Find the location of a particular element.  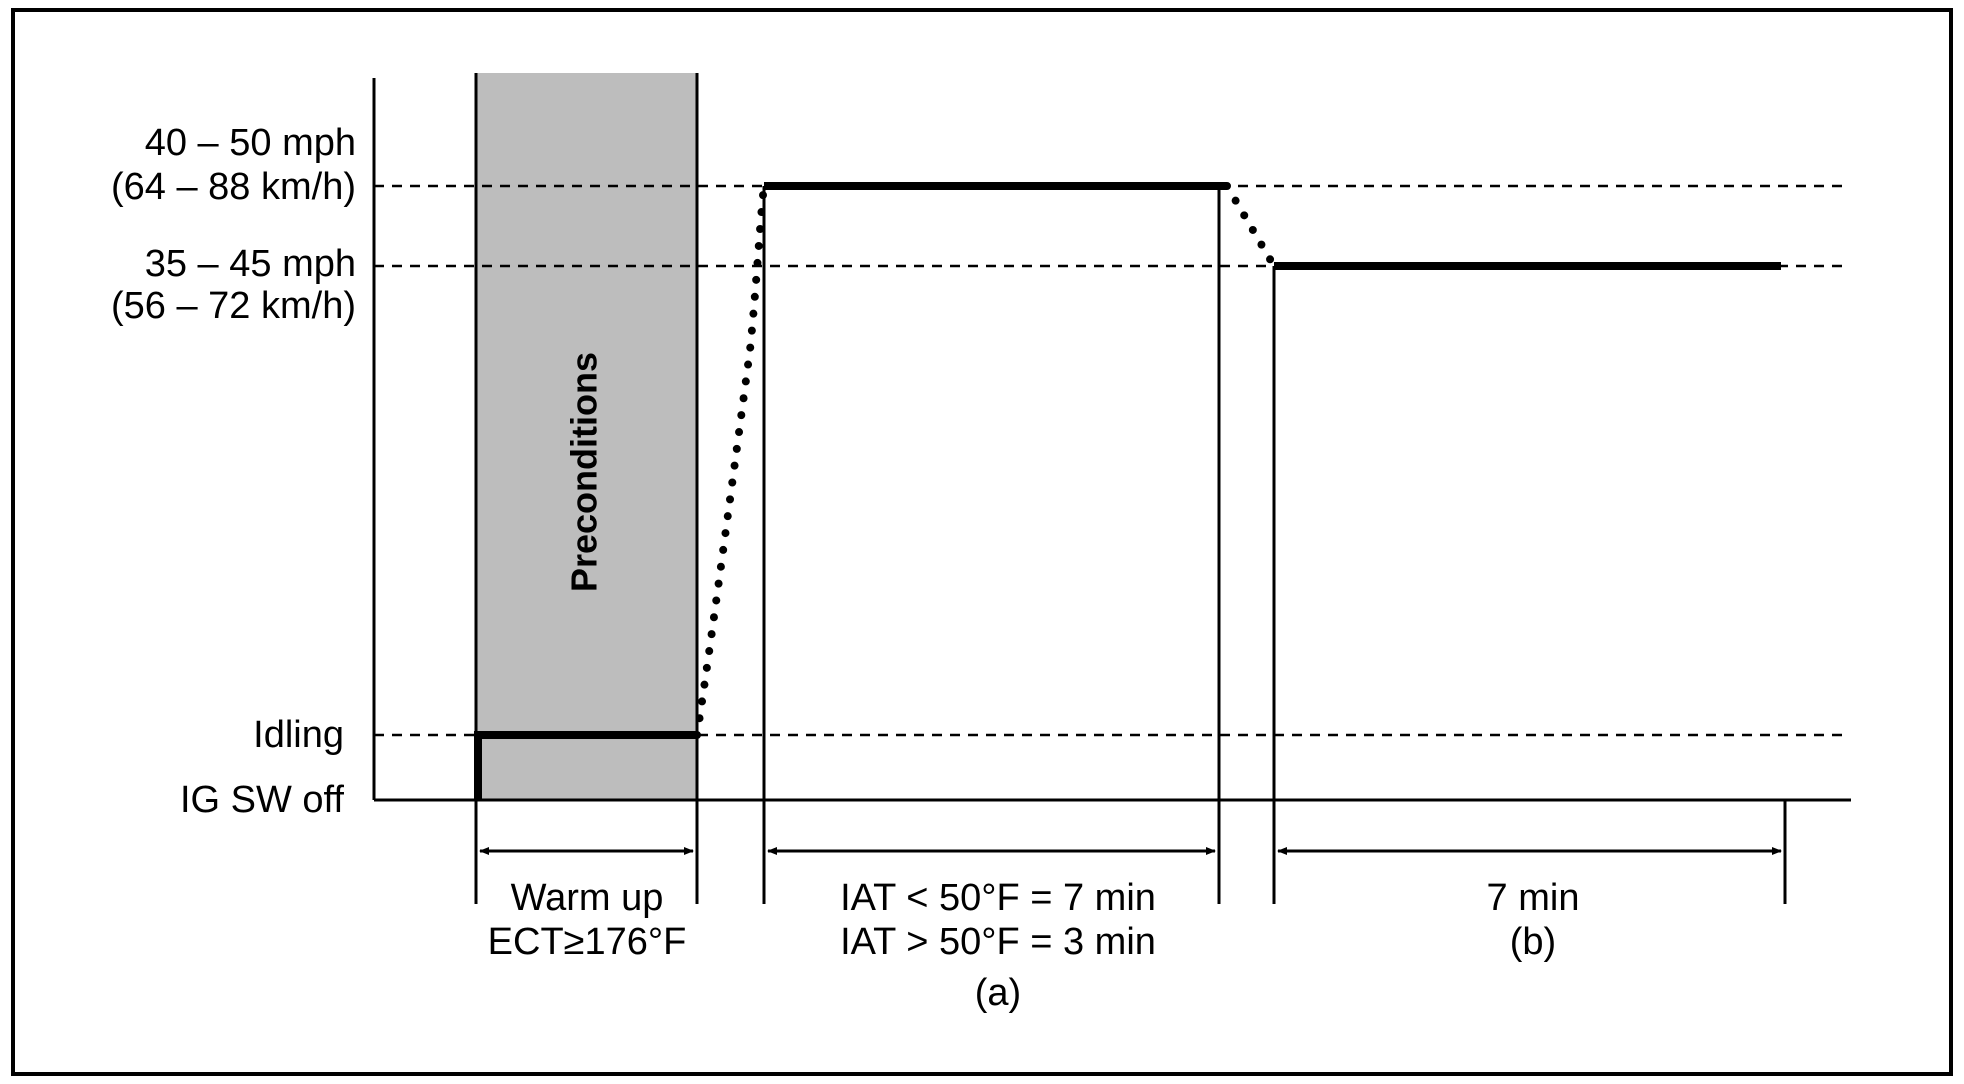

speed-label: 35 – 45 mph is located at coordinates (250, 264).